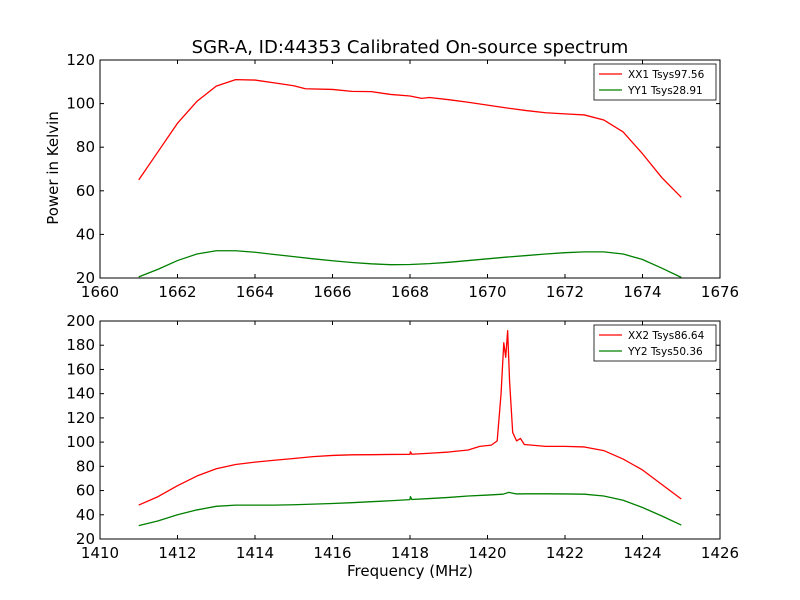 The width and height of the screenshot is (800, 600). Describe the element at coordinates (255, 292) in the screenshot. I see `x-tick-label: 1664` at that location.